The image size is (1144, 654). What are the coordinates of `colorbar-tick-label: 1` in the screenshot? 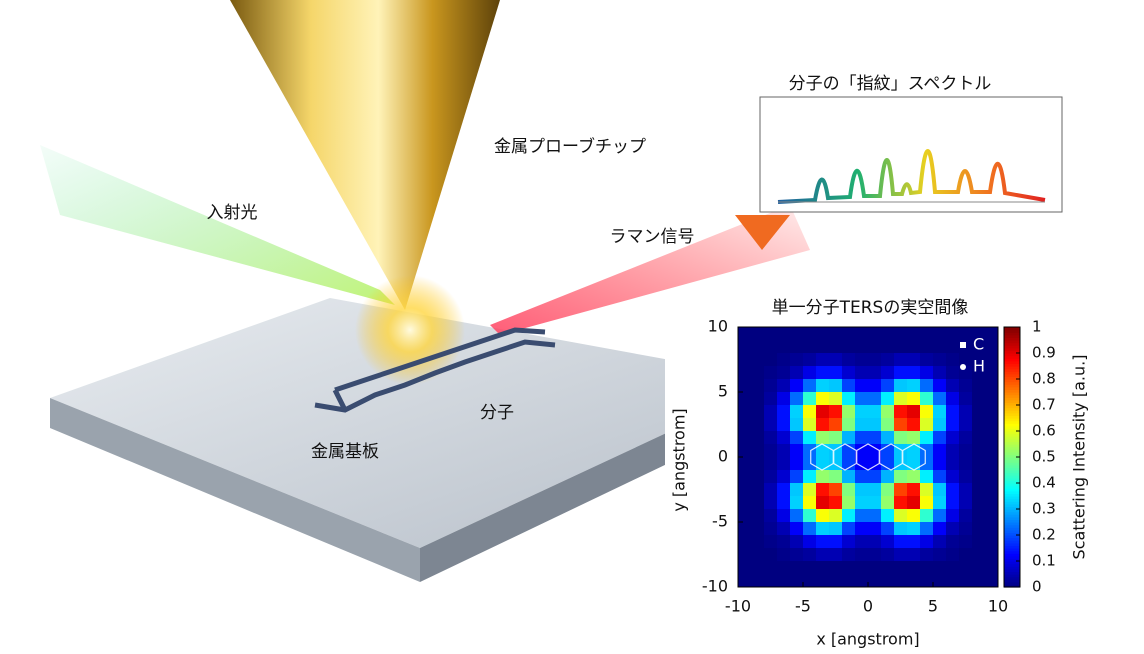 It's located at (1037, 327).